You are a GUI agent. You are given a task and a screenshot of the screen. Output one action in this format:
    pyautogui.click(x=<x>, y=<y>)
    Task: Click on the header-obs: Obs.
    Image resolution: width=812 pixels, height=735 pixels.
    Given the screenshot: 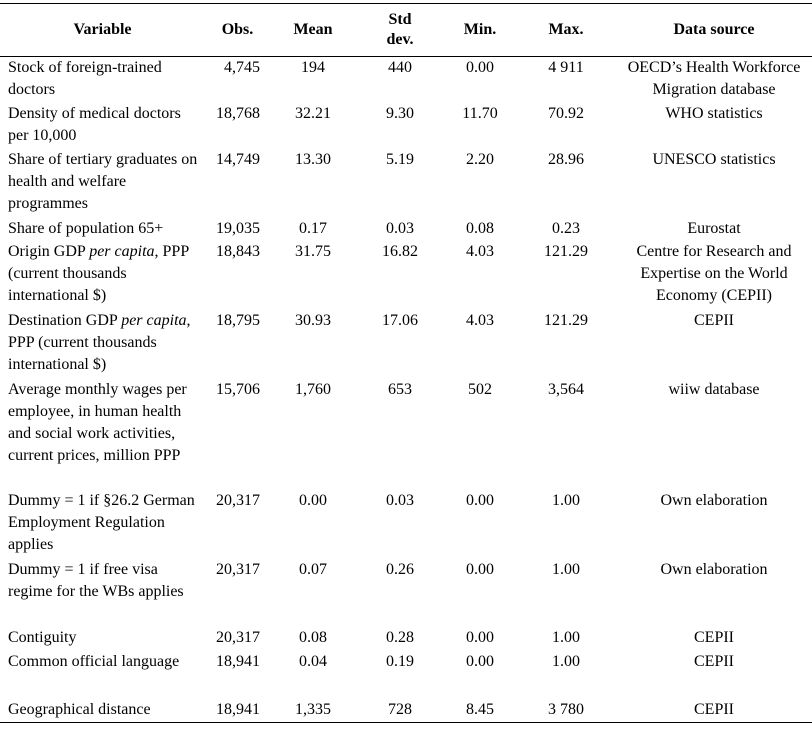 What is the action you would take?
    pyautogui.click(x=237, y=29)
    